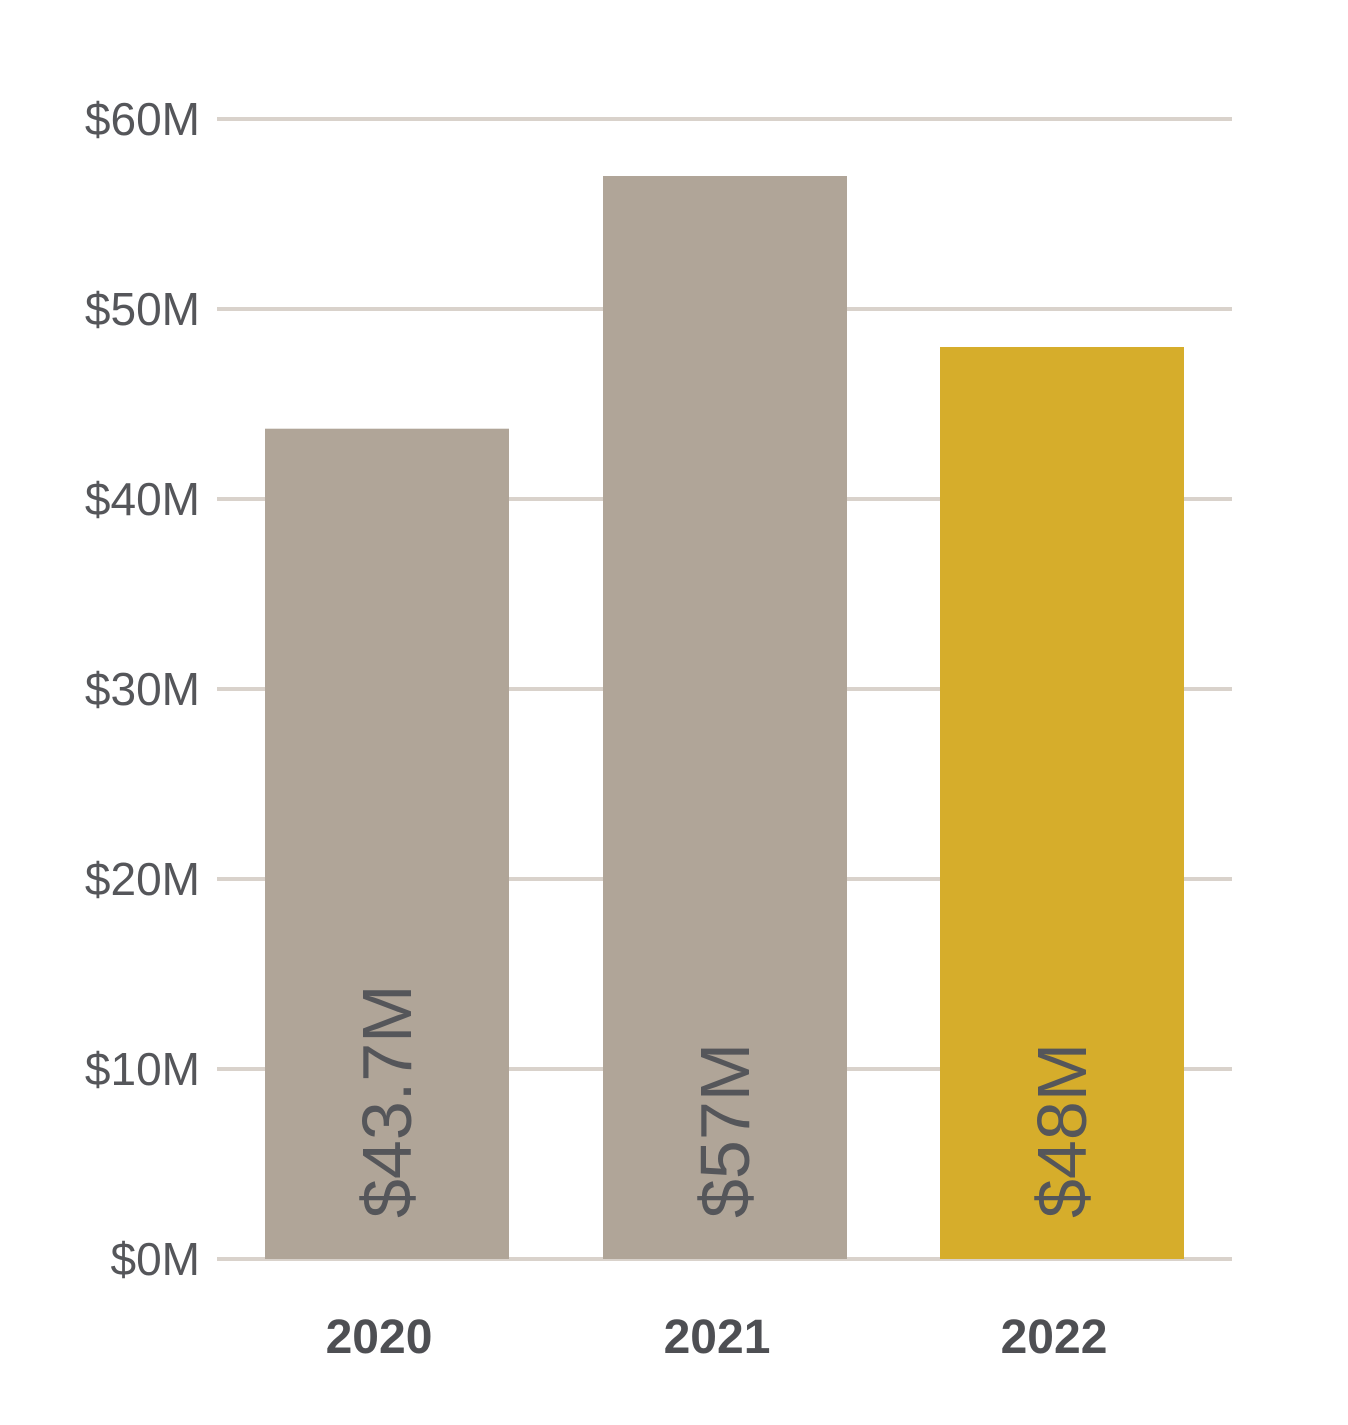 This screenshot has width=1348, height=1425. Describe the element at coordinates (387, 843) in the screenshot. I see `bar-2020` at that location.